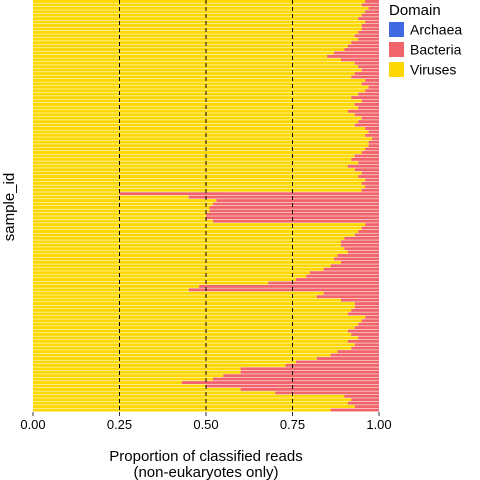  I want to click on legend: Domain Archaea Bacteria Viruses, so click(425, 40).